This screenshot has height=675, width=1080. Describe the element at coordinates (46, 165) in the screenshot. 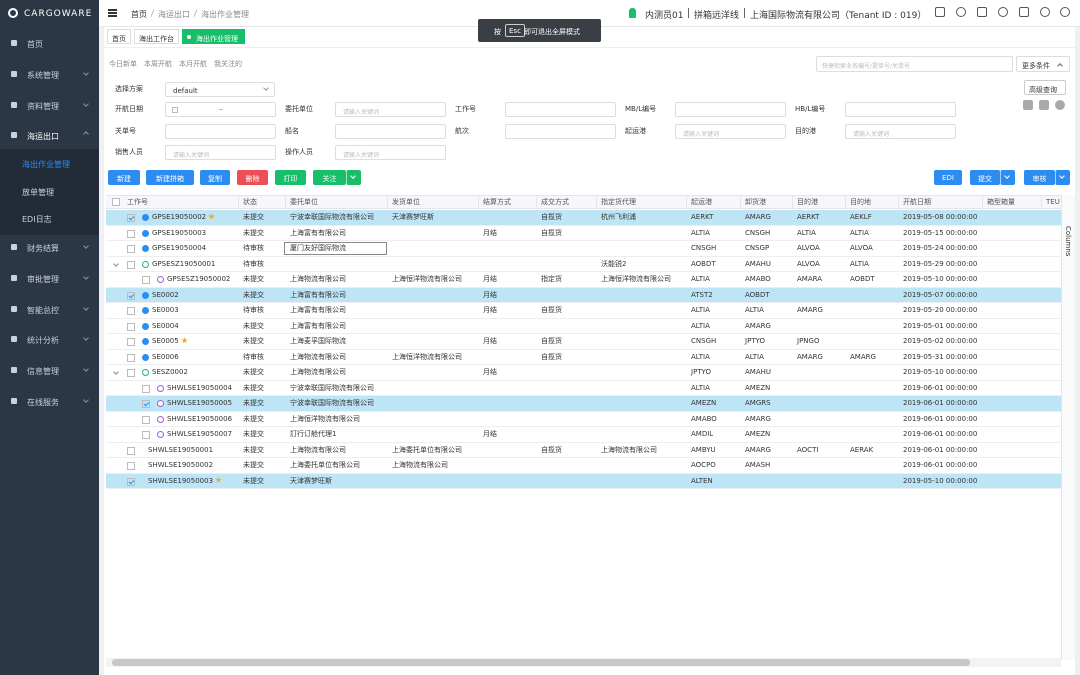

I see `submenu-item: 海出作业管理` at that location.